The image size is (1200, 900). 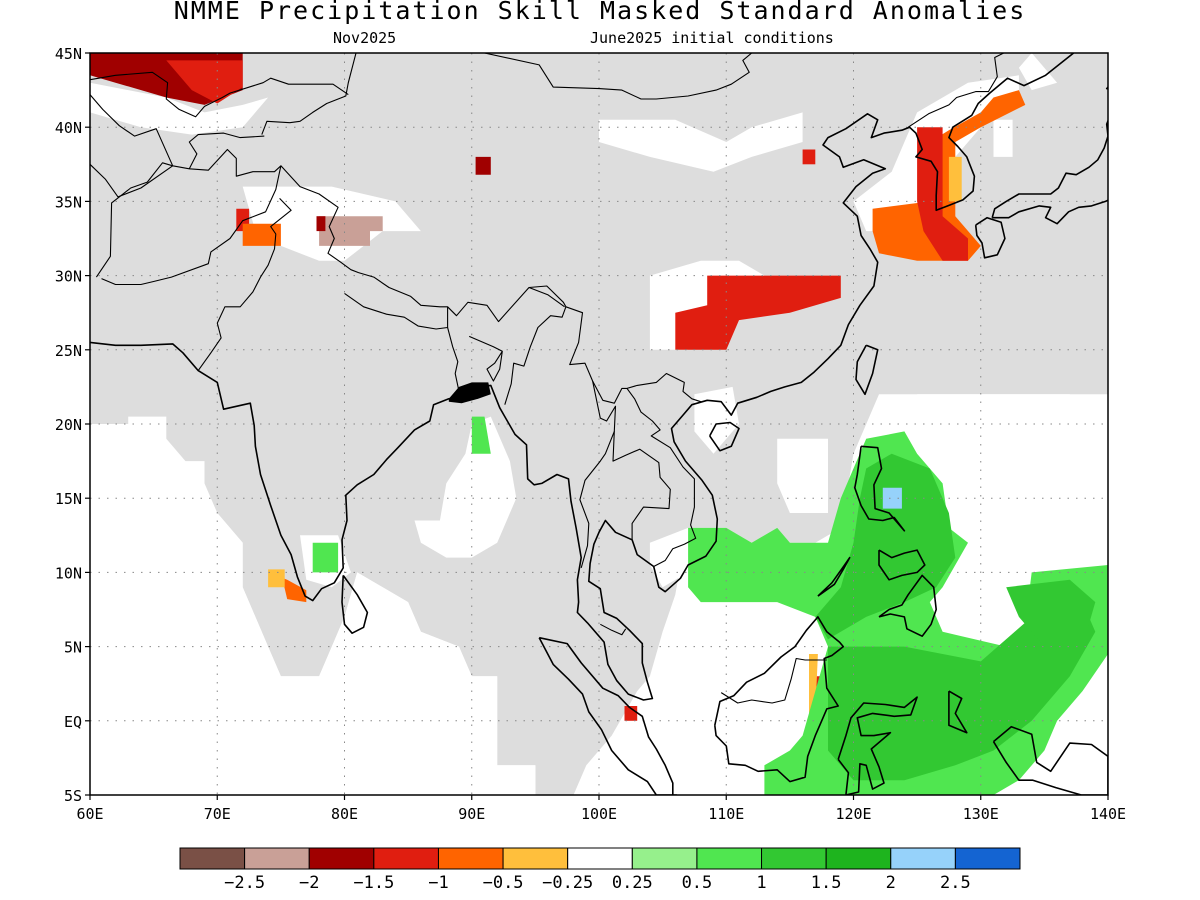 I want to click on lon-tick-label: 110E, so click(x=726, y=814).